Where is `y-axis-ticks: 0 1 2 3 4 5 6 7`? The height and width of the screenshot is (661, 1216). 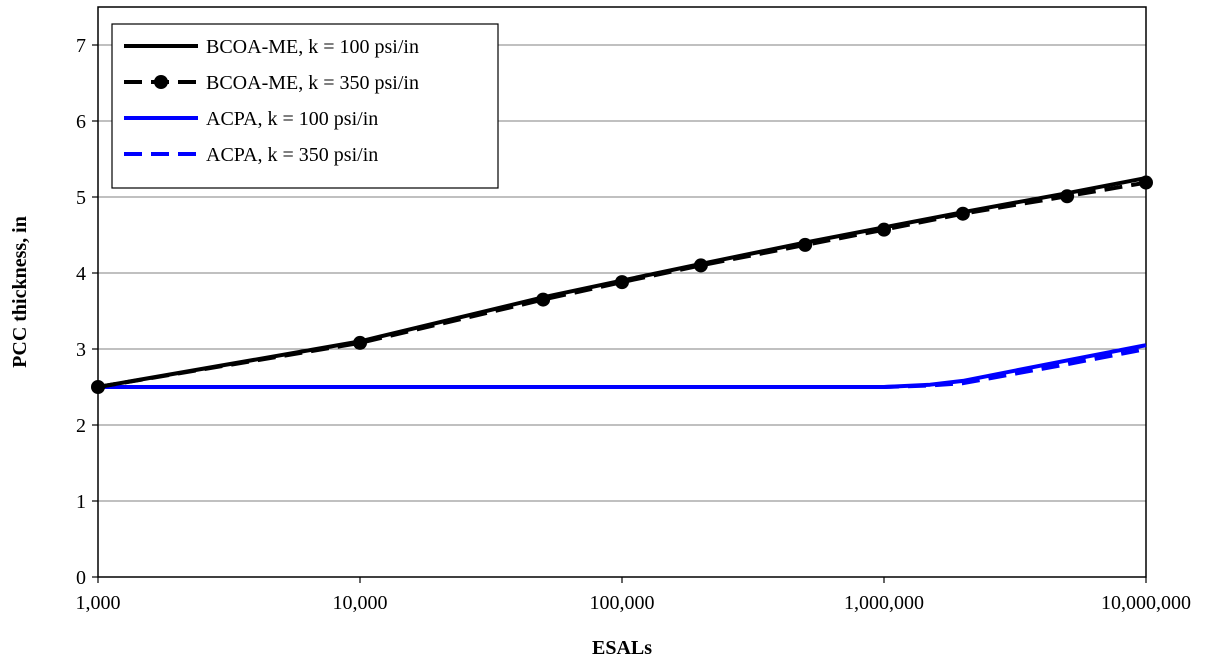
y-axis-ticks: 0 1 2 3 4 5 6 7 is located at coordinates (87, 312).